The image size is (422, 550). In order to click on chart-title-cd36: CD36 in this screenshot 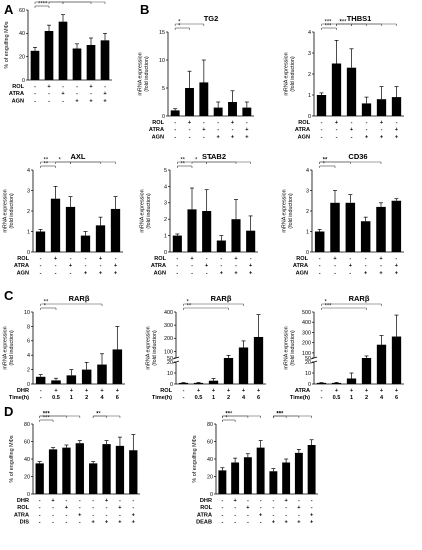, I will do `click(357, 156)`.